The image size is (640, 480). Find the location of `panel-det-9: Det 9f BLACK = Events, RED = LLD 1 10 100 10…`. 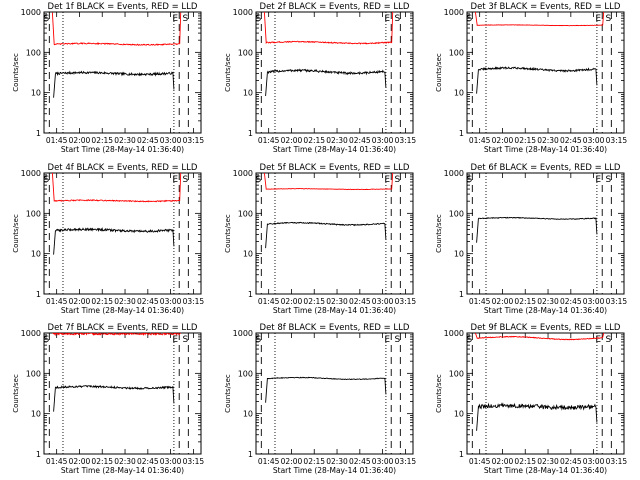

panel-det-9: Det 9f BLACK = Events, RED = LLD 1 10 100 10… is located at coordinates (531, 399).